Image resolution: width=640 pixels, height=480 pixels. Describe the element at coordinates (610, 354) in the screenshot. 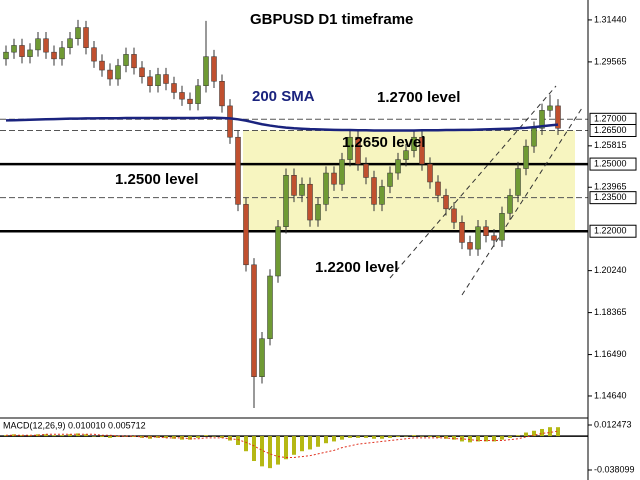

I see `y-tick-label: 1.16490` at that location.